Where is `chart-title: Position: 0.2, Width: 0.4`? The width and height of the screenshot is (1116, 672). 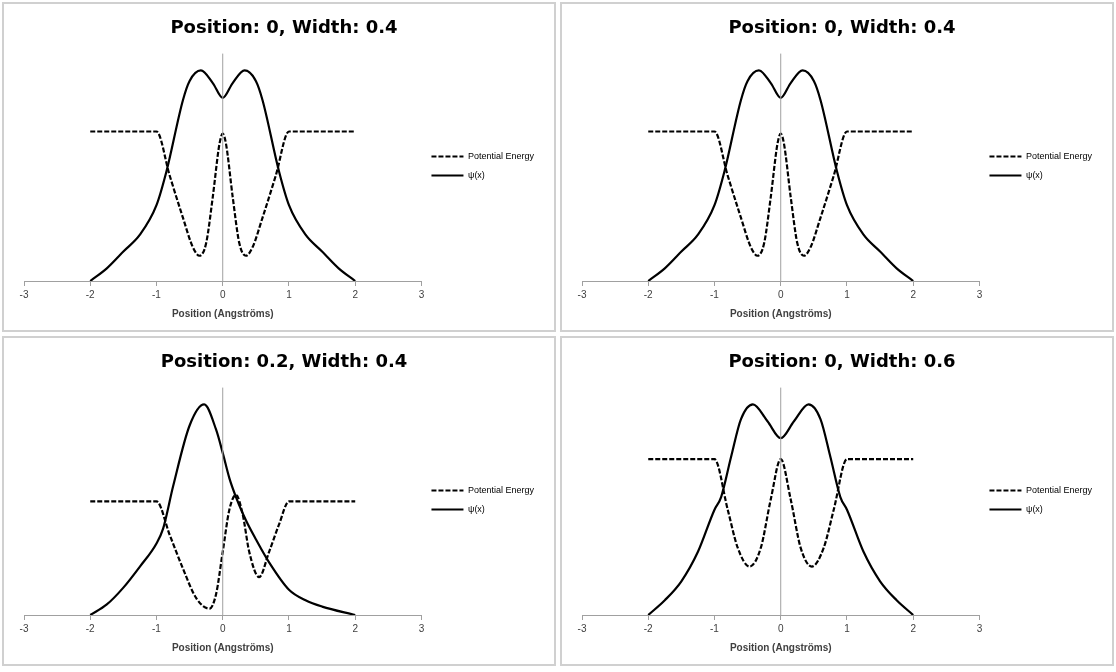 chart-title: Position: 0.2, Width: 0.4 is located at coordinates (284, 361).